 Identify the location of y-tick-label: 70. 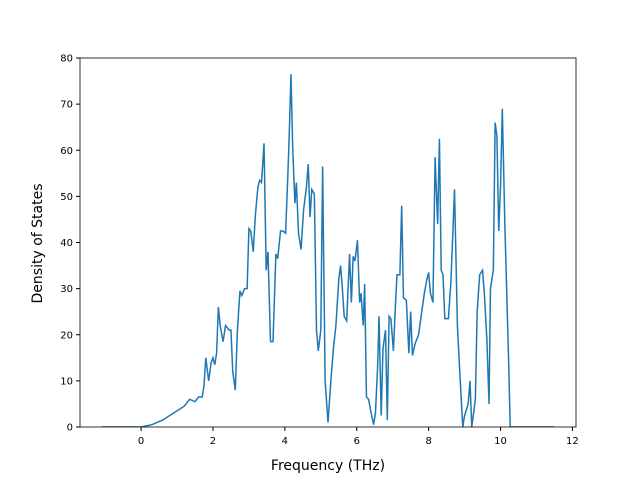
(66, 105).